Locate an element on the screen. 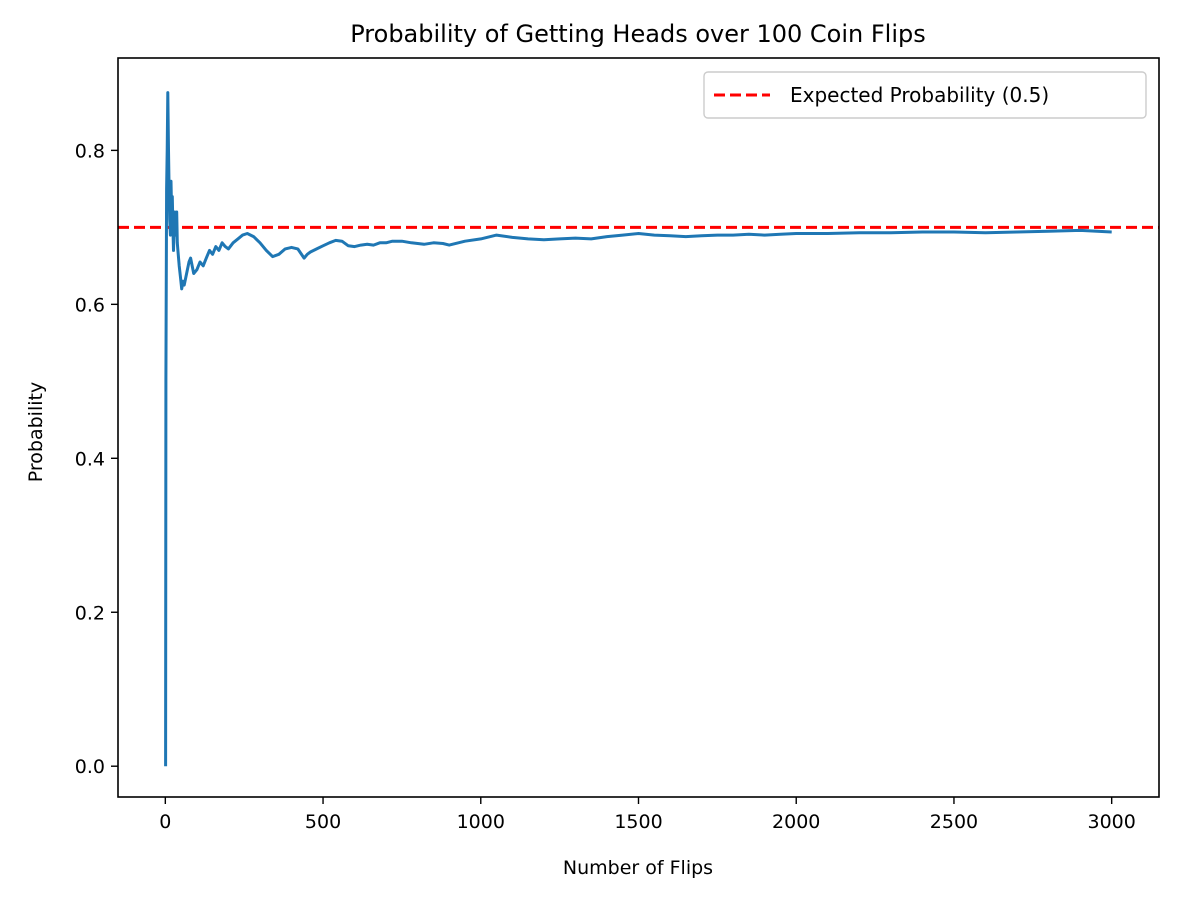  x-tick-label: 1000 is located at coordinates (481, 822).